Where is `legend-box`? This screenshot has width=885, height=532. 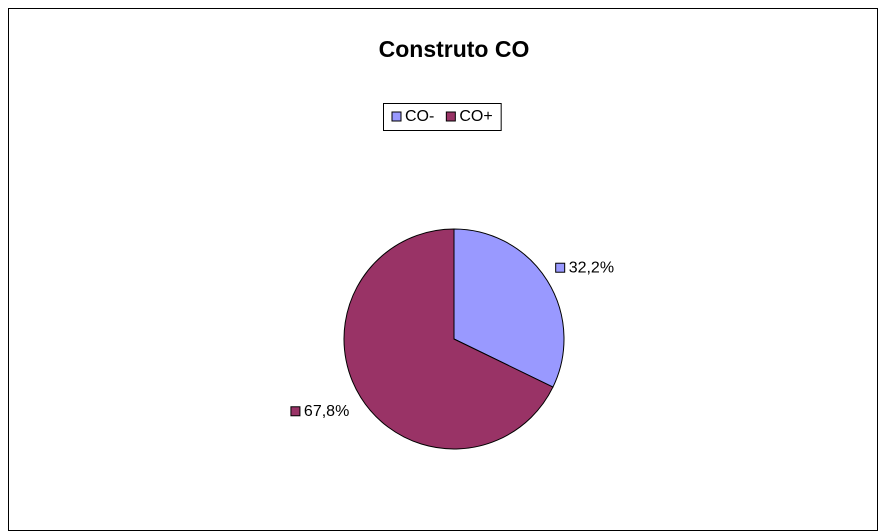 legend-box is located at coordinates (442, 117).